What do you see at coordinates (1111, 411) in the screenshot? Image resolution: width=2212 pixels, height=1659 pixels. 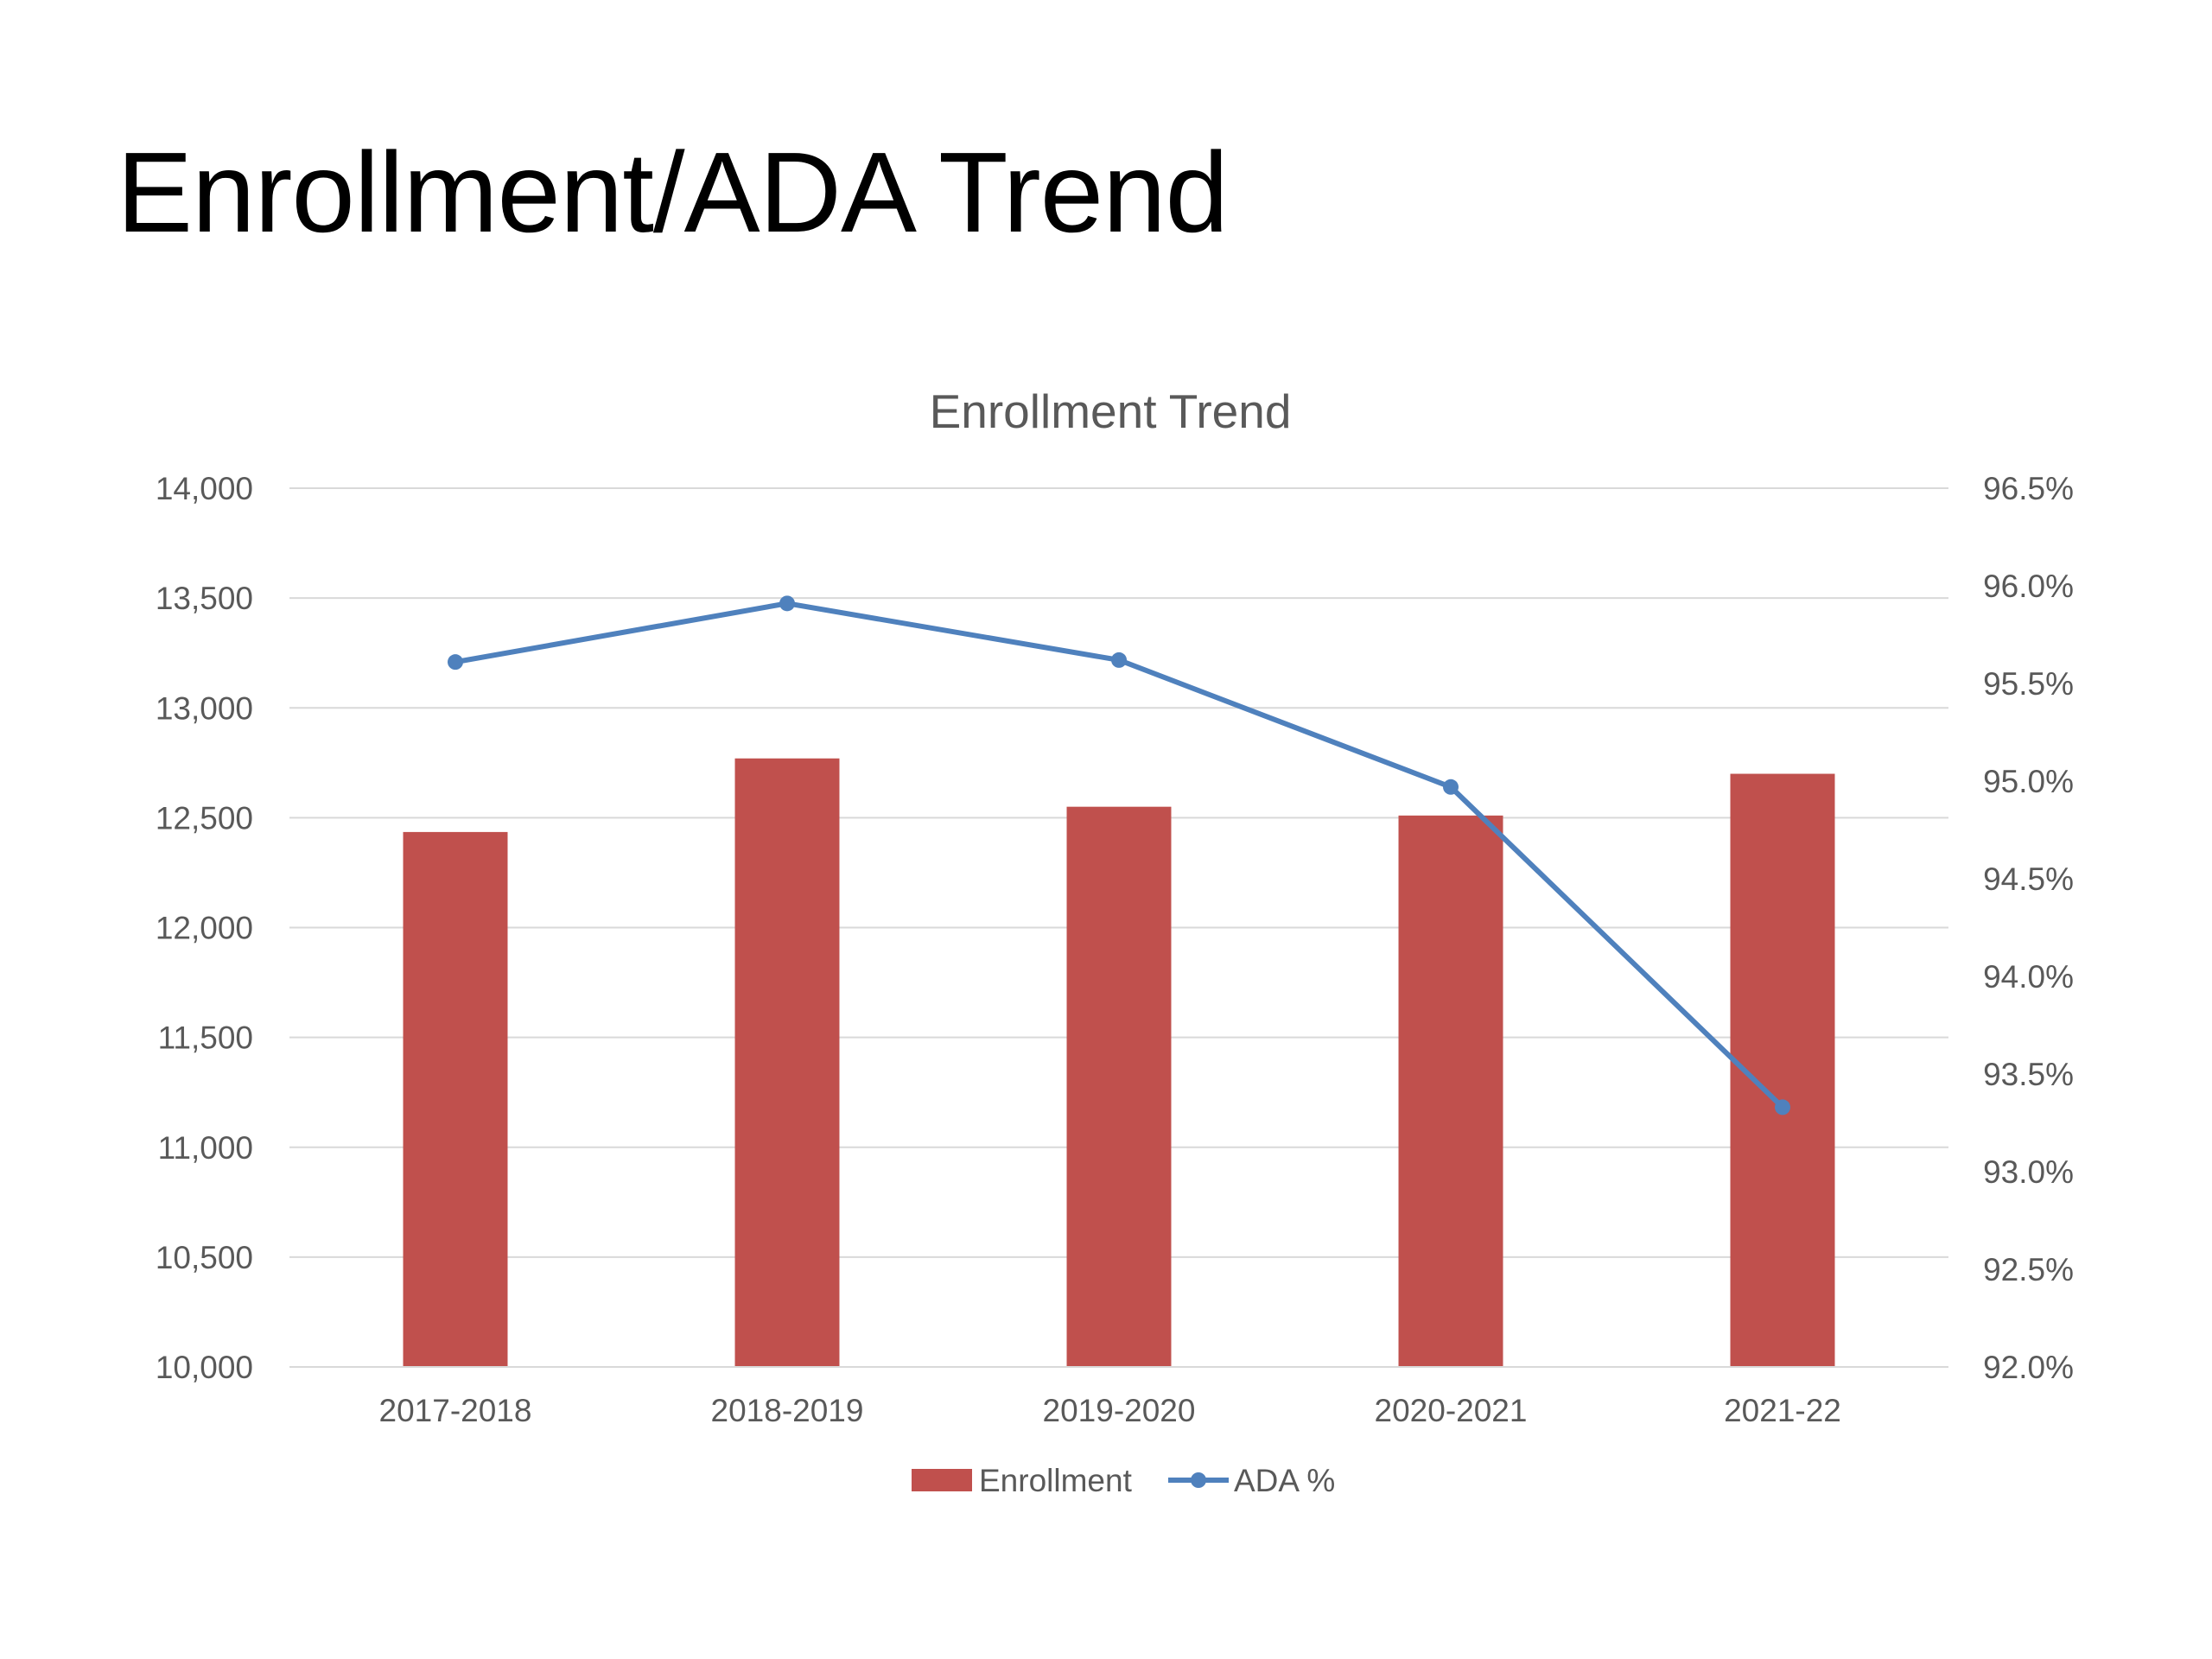 I see `chart-title: Enrollment Trend` at bounding box center [1111, 411].